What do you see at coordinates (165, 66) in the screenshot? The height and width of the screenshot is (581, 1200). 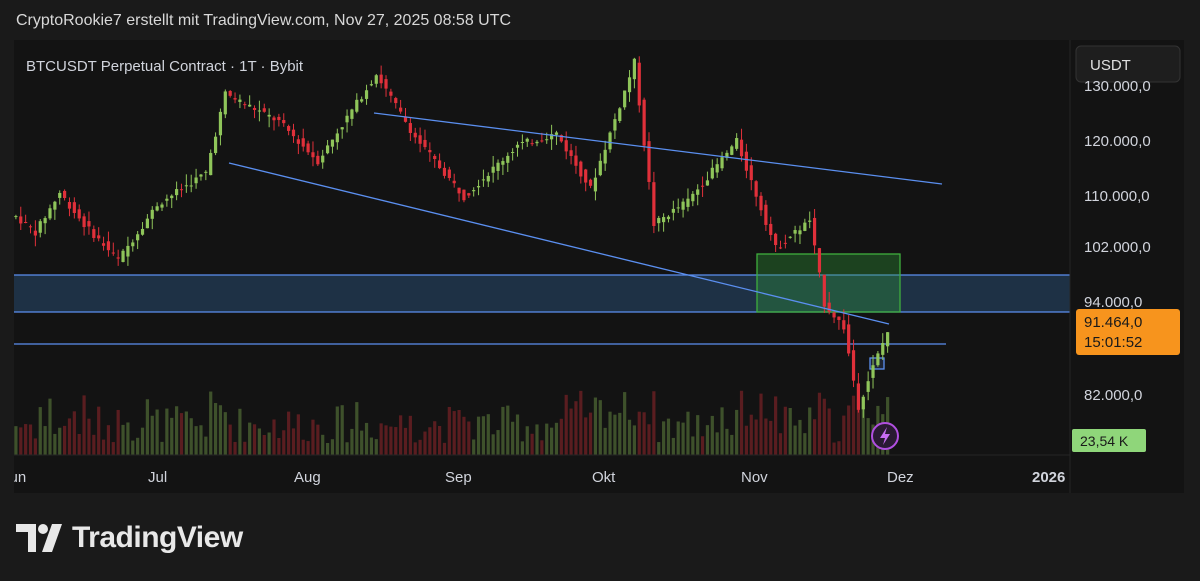 I see `chart-title: BTCUSDT Perpetual Contract · 1T · Bybit` at bounding box center [165, 66].